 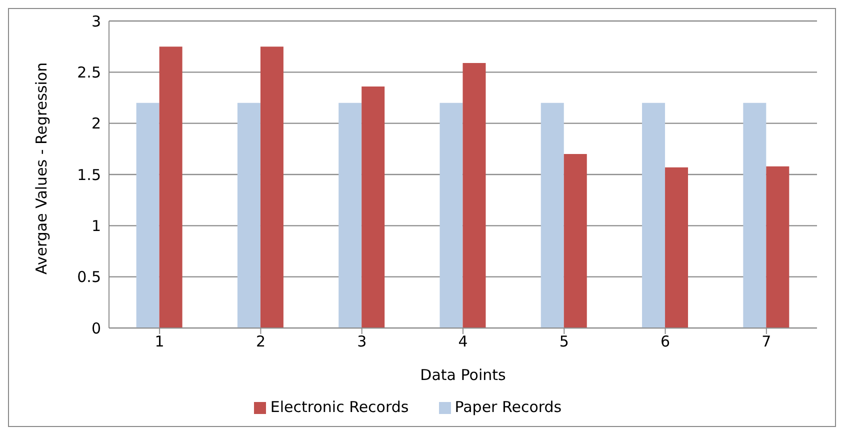 I want to click on y-tick-label: 2.5, so click(x=89, y=72).